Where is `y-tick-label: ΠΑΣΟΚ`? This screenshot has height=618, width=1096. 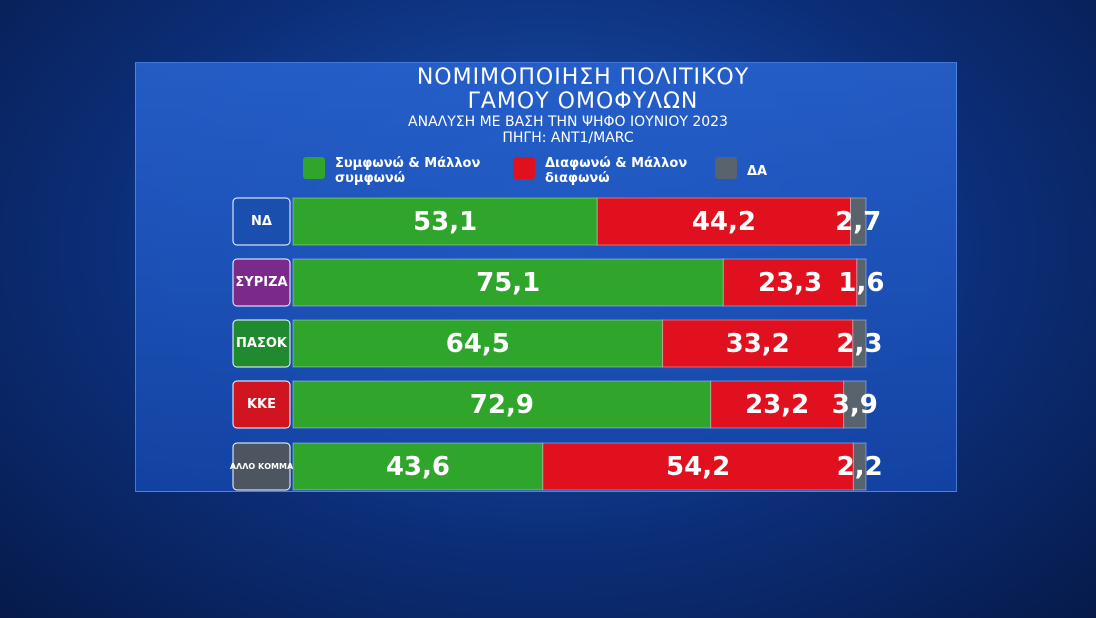 y-tick-label: ΠΑΣΟΚ is located at coordinates (262, 343).